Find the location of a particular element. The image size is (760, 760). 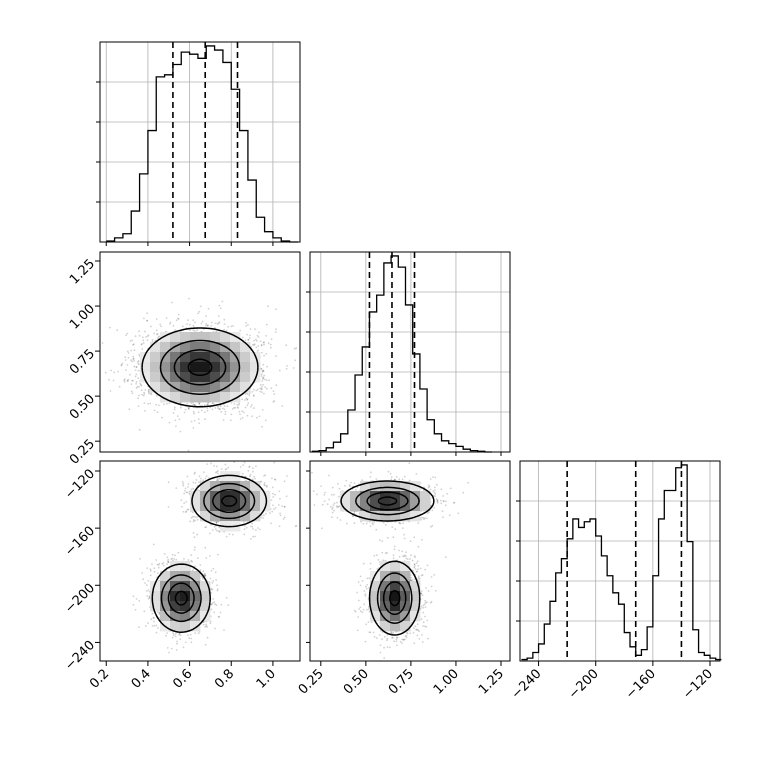

panel-background is located at coordinates (620, 561).